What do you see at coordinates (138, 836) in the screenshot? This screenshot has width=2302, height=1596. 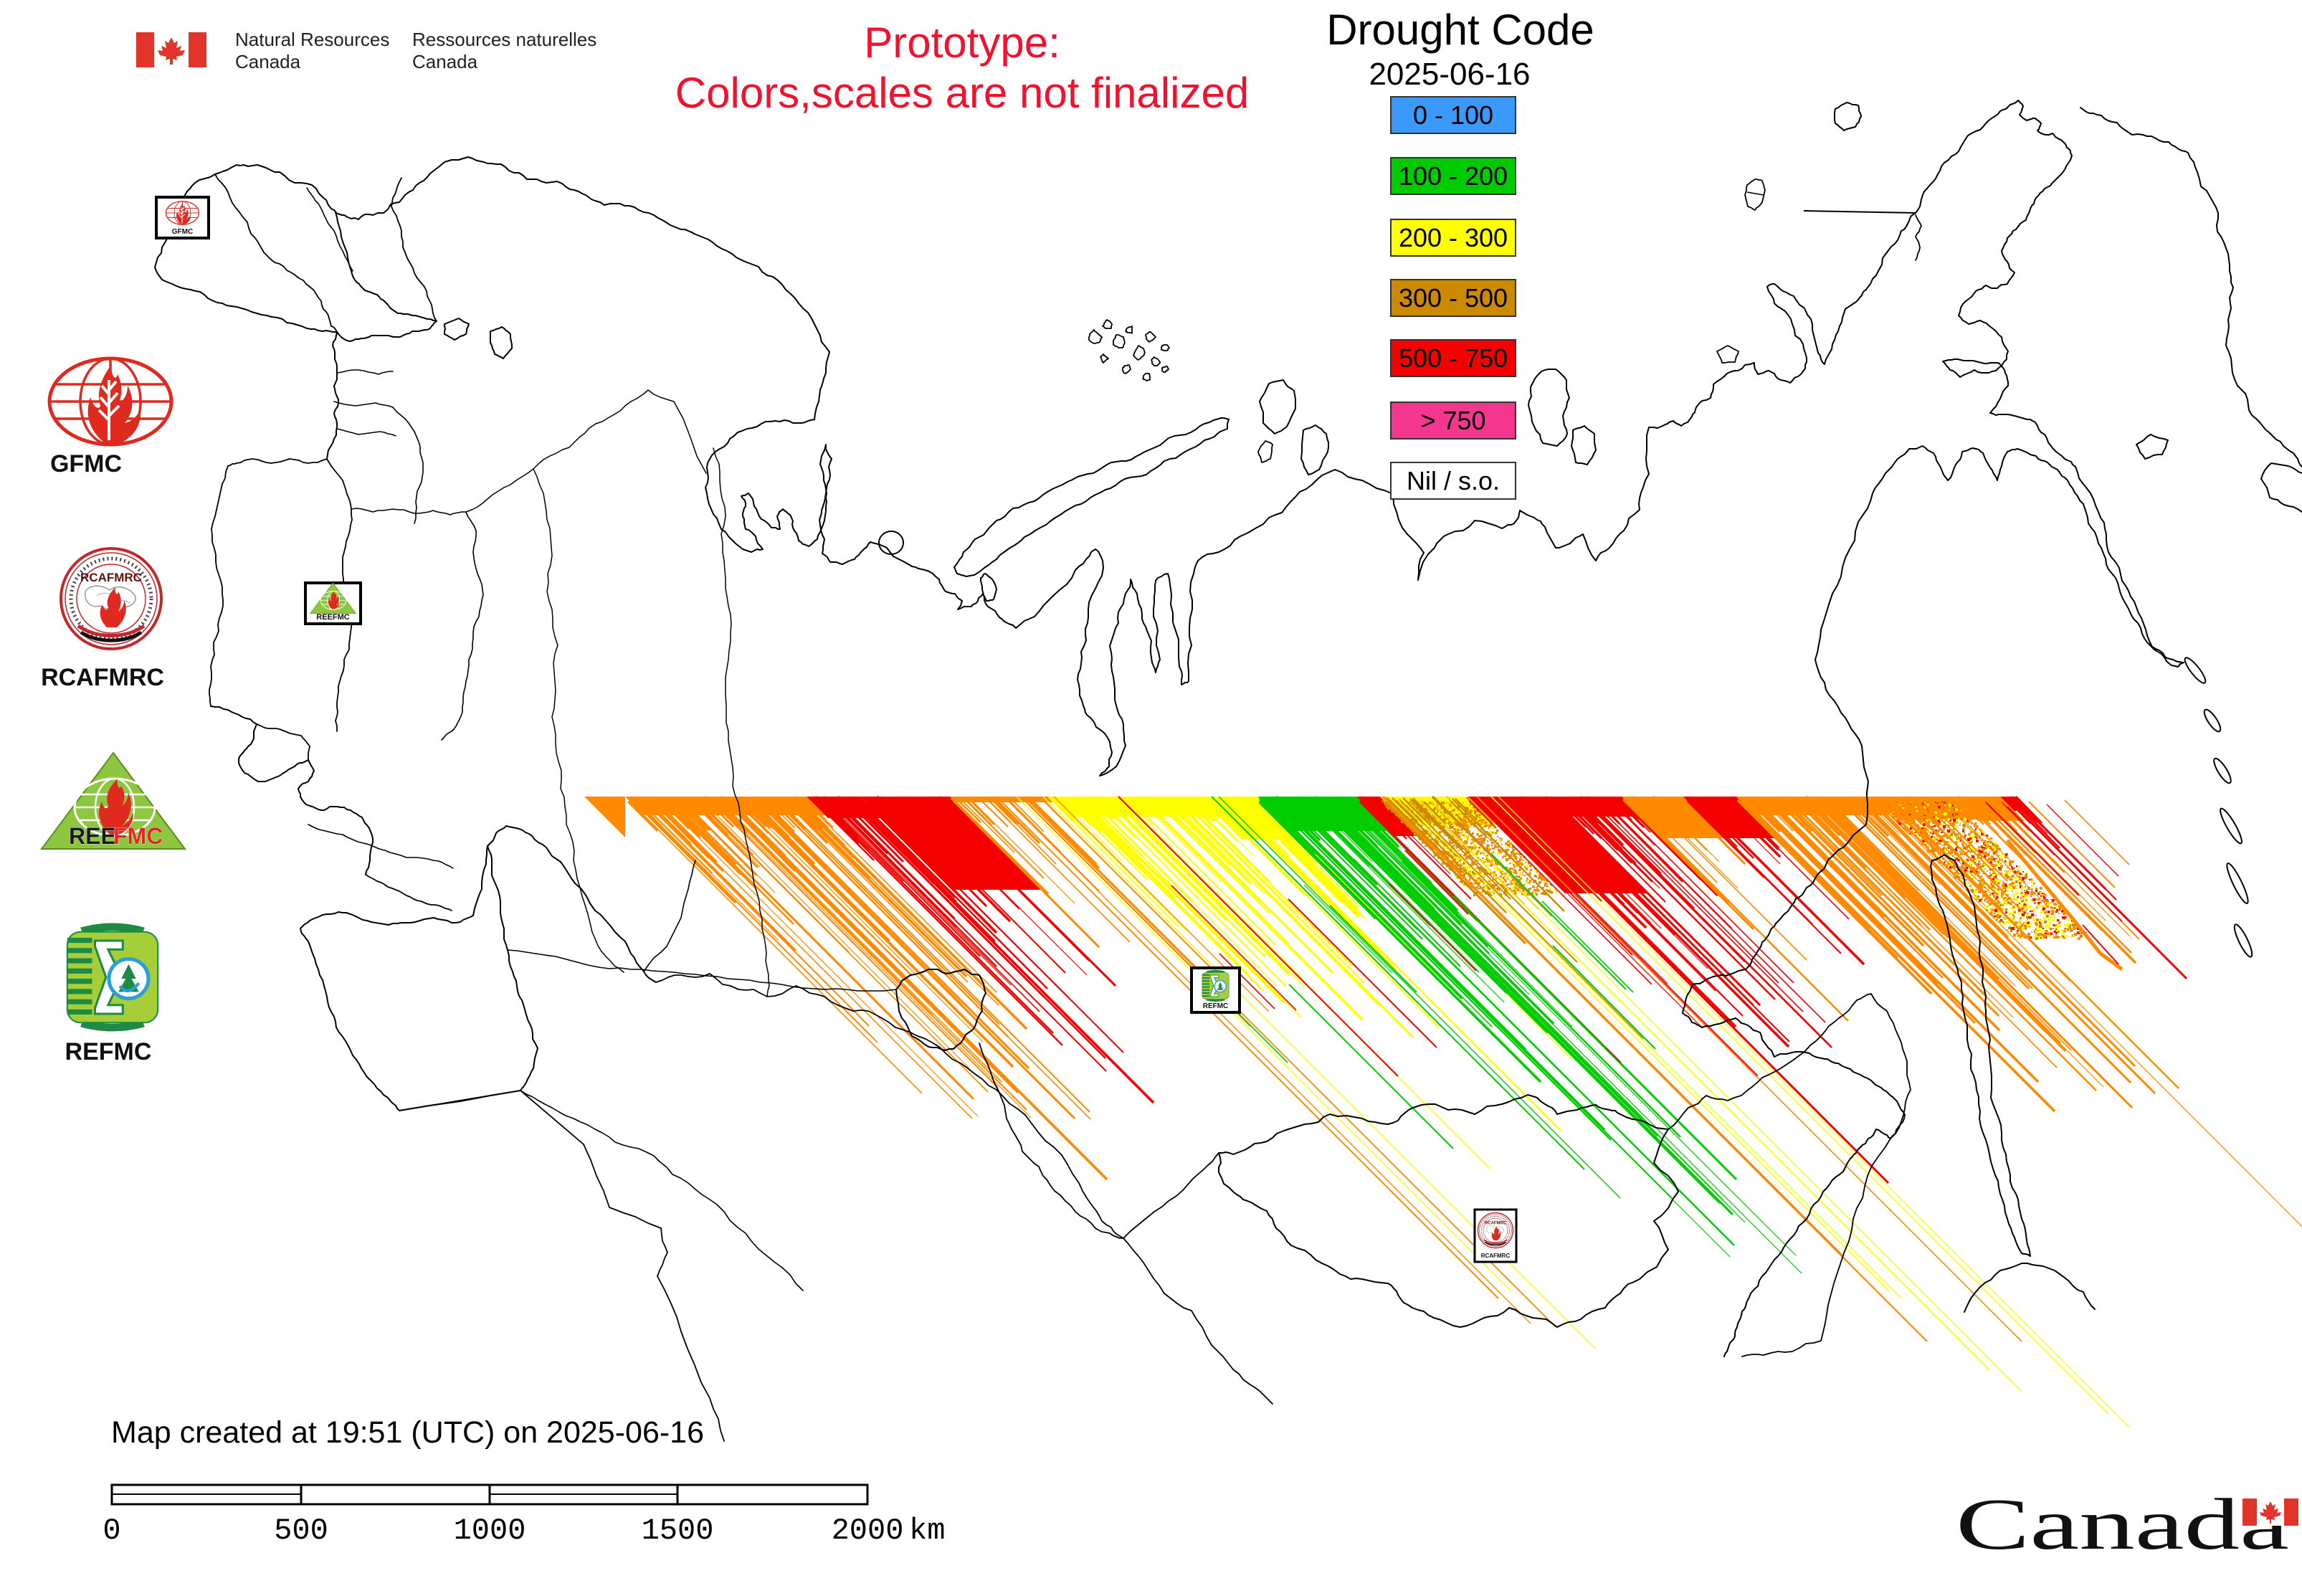 I see `svg-text: FMC` at bounding box center [138, 836].